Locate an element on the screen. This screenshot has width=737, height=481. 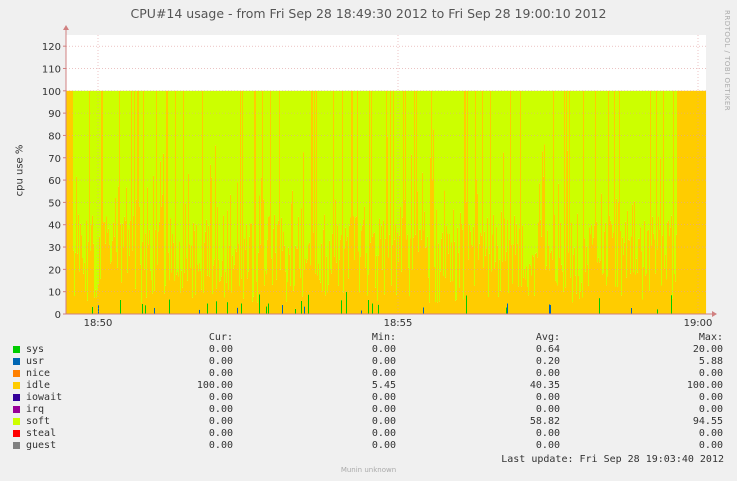
legend-swatch is located at coordinates (16, 373).